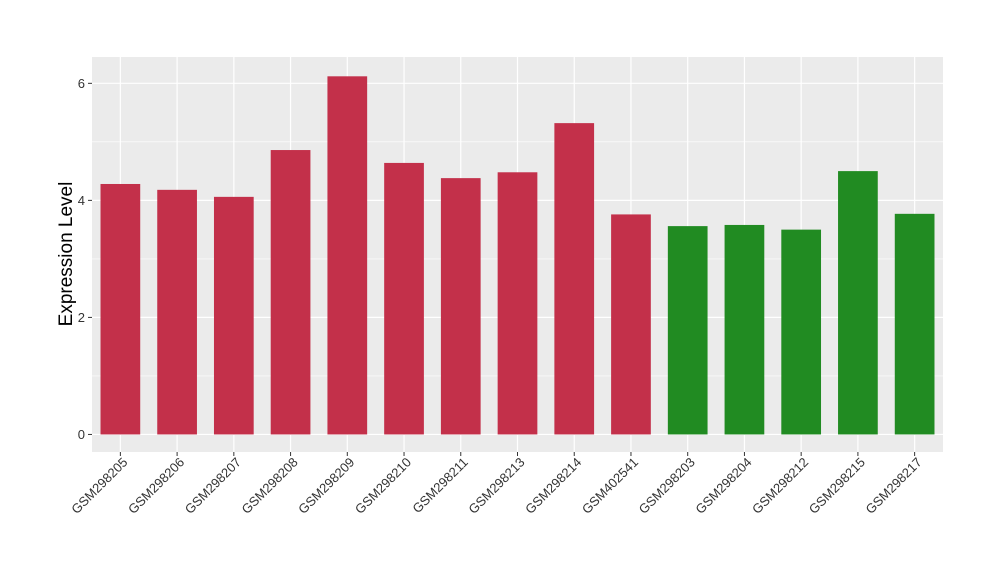 The height and width of the screenshot is (580, 1000). What do you see at coordinates (213, 486) in the screenshot?
I see `x-tick-label: GSM298207` at bounding box center [213, 486].